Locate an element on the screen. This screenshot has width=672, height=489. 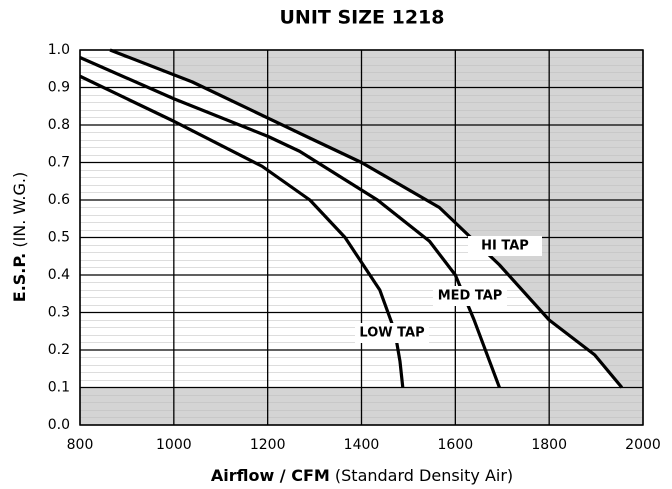
x-tick-label: 1200 is located at coordinates (268, 445).